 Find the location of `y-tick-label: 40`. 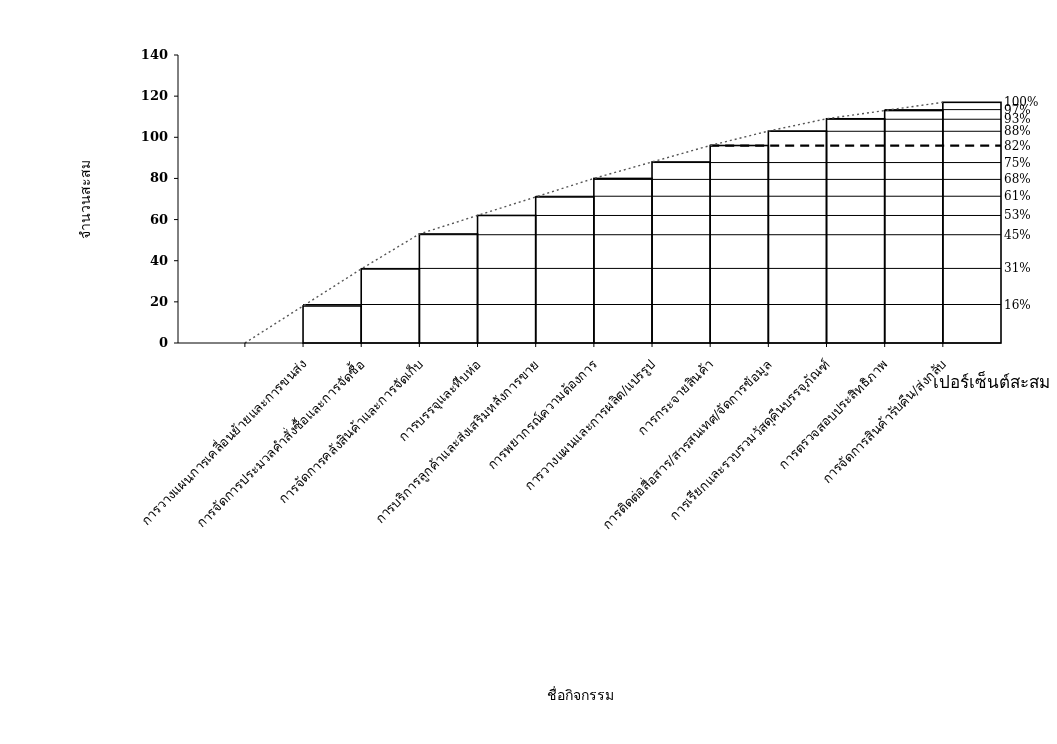

y-tick-label: 40 is located at coordinates (158, 260).